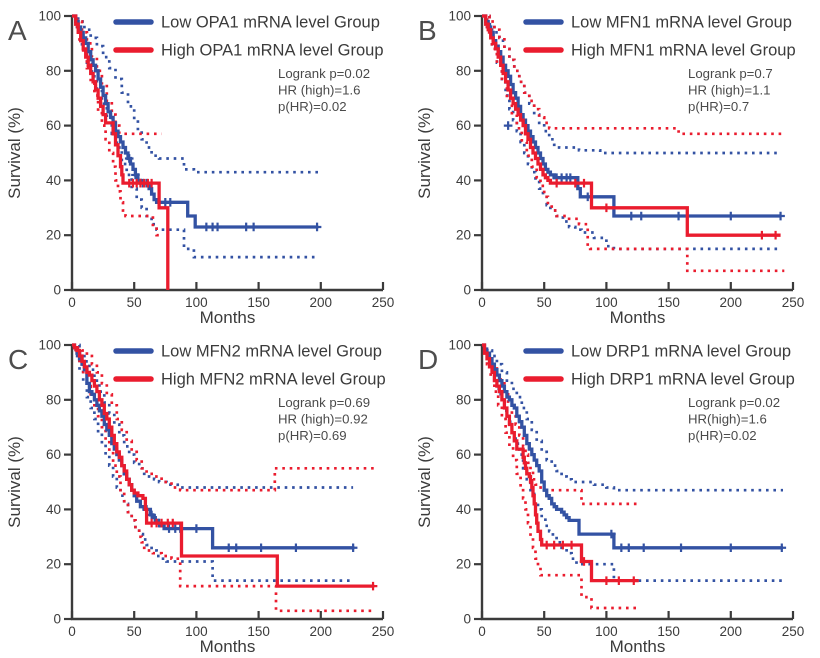 The width and height of the screenshot is (820, 658). Describe the element at coordinates (323, 419) in the screenshot. I see `stat-line: HR (high)=0.92` at that location.